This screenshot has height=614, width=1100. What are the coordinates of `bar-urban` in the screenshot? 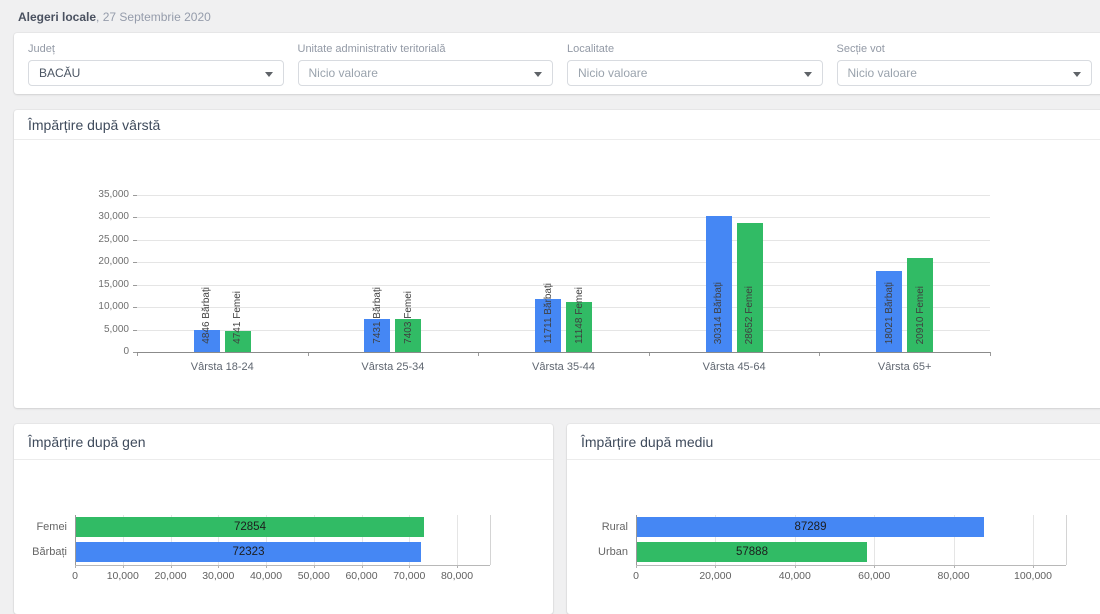 It's located at (752, 552).